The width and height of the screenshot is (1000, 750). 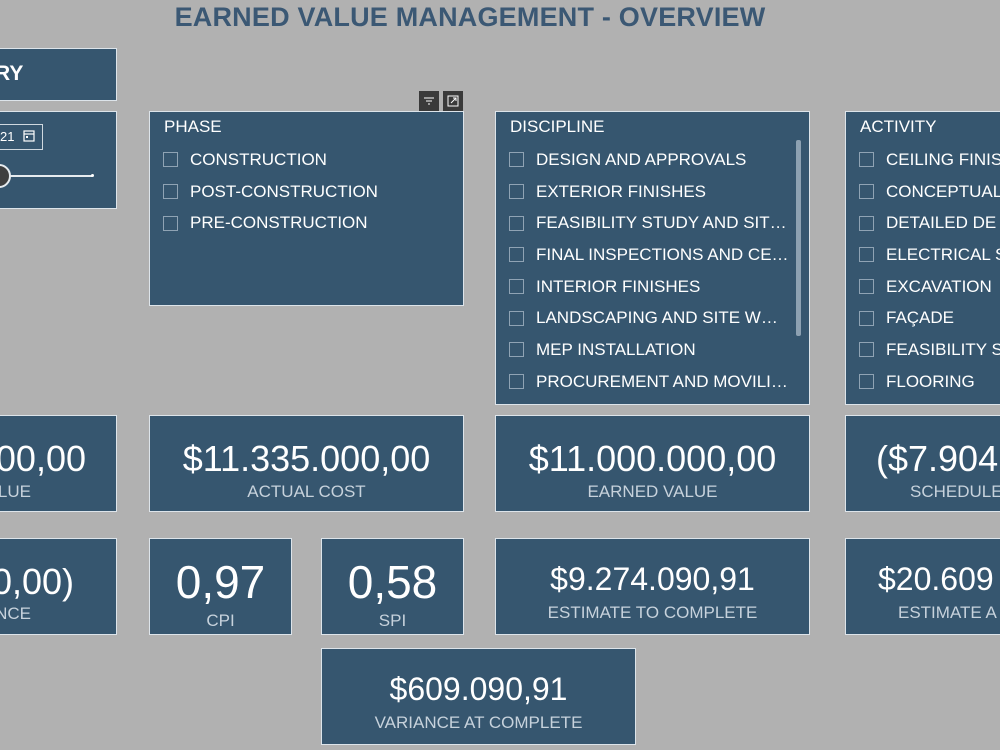 I want to click on variance-at-complete-card: $609.090,91 VARIANCE AT COMPLETE, so click(x=478, y=696).